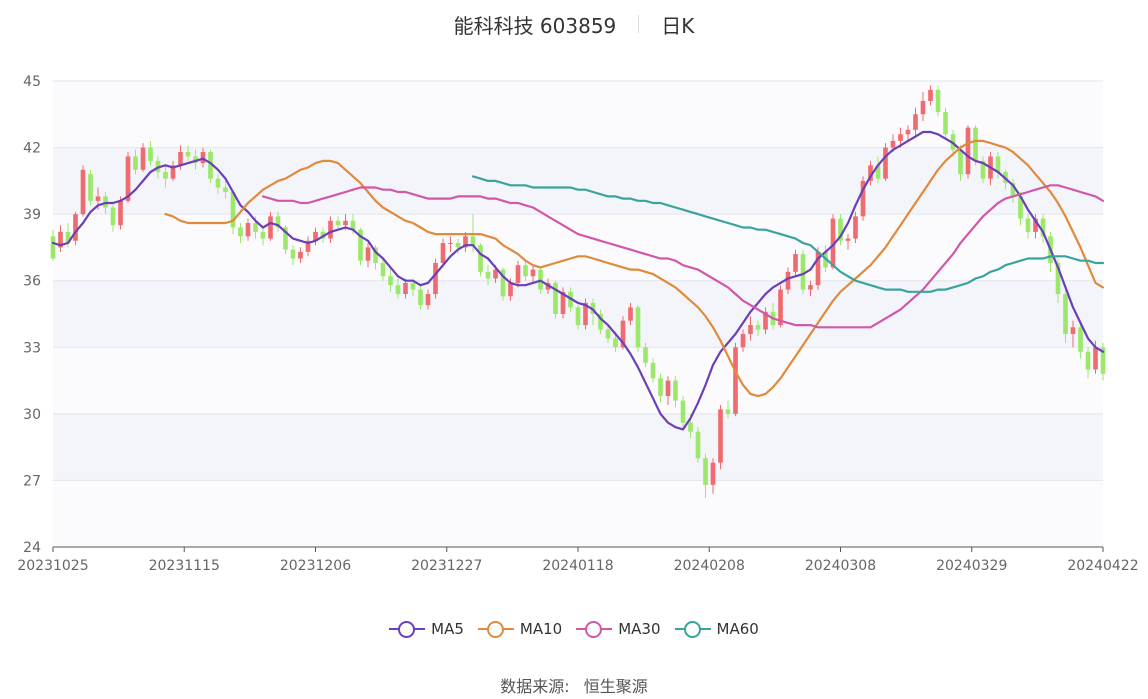 The width and height of the screenshot is (1148, 699). I want to click on legend-label-ma60: MA60, so click(737, 629).